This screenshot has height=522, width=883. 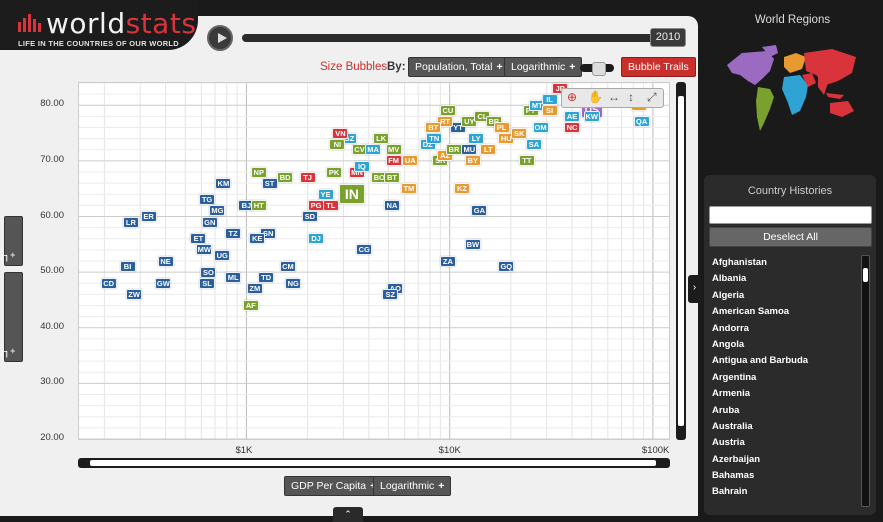 What do you see at coordinates (572, 97) in the screenshot?
I see `zoom-in-icon: ⊕` at bounding box center [572, 97].